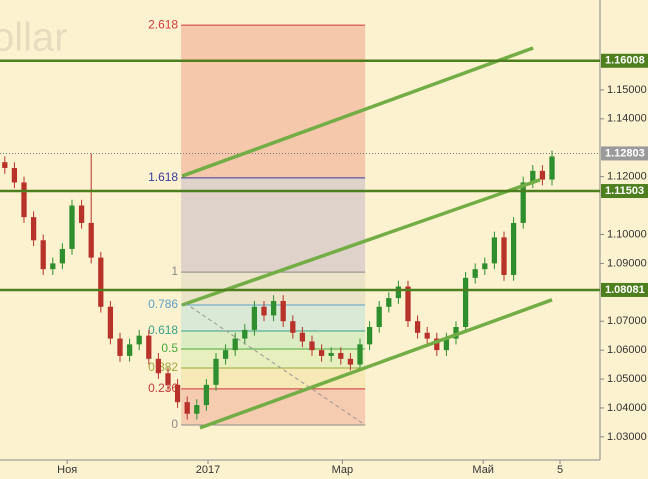  Describe the element at coordinates (627, 90) in the screenshot. I see `y-tick-label: 1.15000` at that location.